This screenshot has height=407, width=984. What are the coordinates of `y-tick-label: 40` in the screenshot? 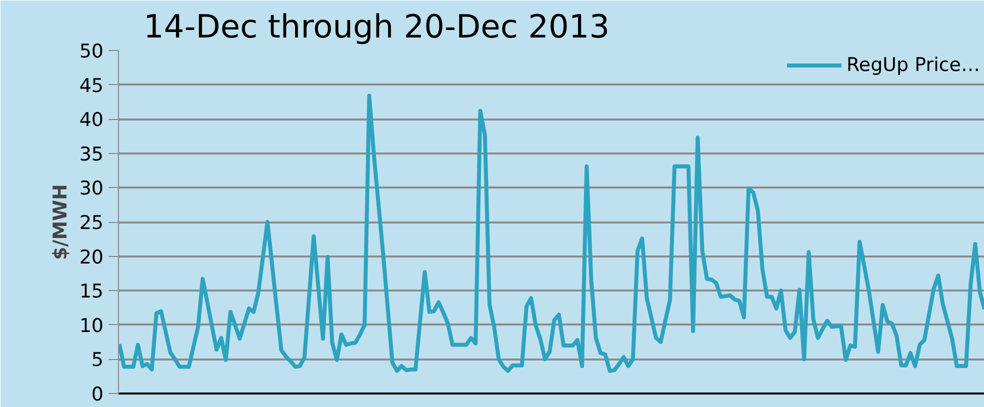 It's located at (91, 120).